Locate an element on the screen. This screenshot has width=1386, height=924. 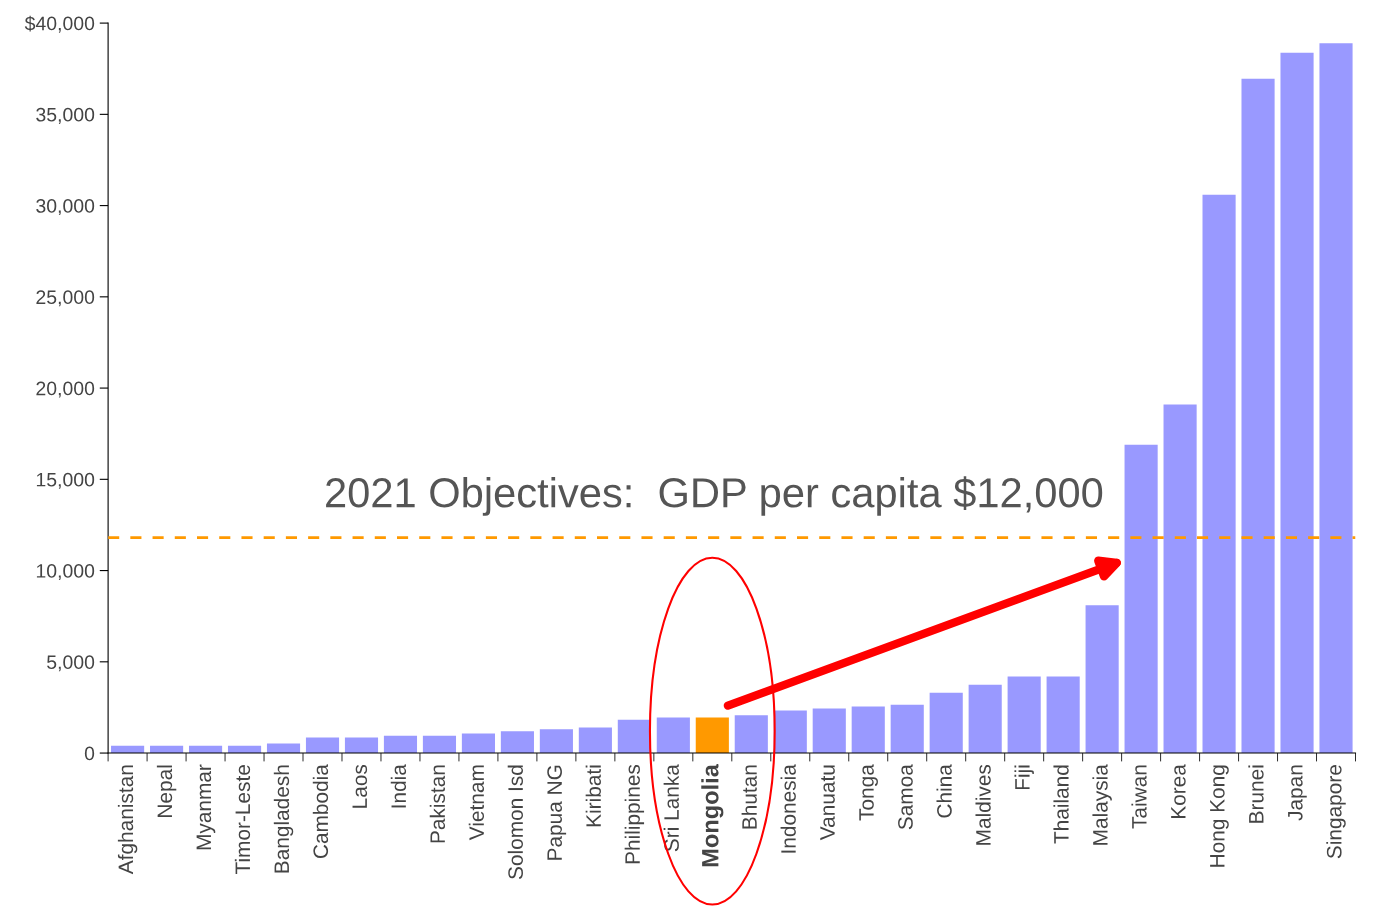
y-tick-label: 25,000 is located at coordinates (65, 298).